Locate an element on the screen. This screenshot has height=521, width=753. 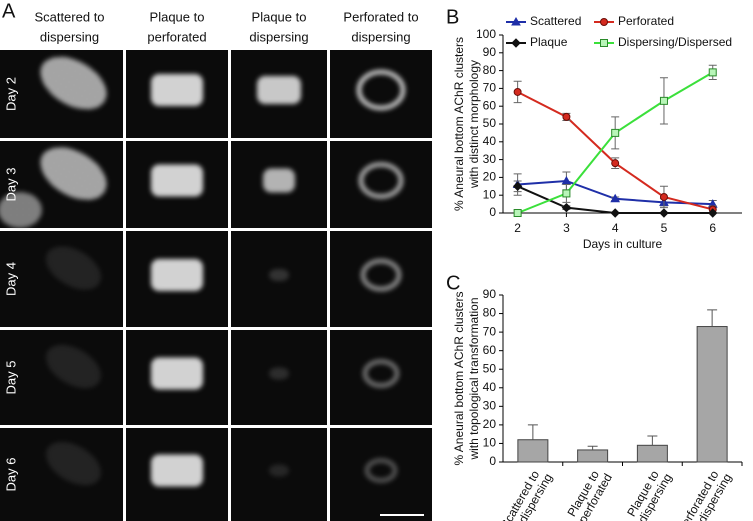
panel-label: B is located at coordinates (452, 17).